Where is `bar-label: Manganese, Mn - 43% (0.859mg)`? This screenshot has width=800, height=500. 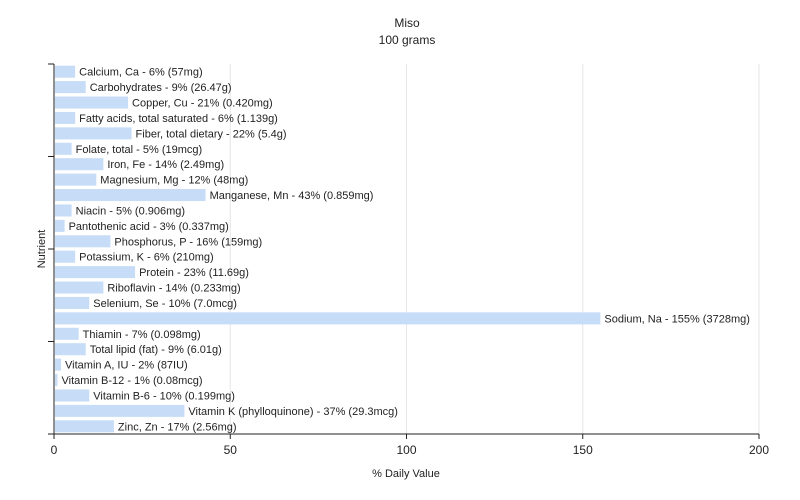
bar-label: Manganese, Mn - 43% (0.859mg) is located at coordinates (292, 196).